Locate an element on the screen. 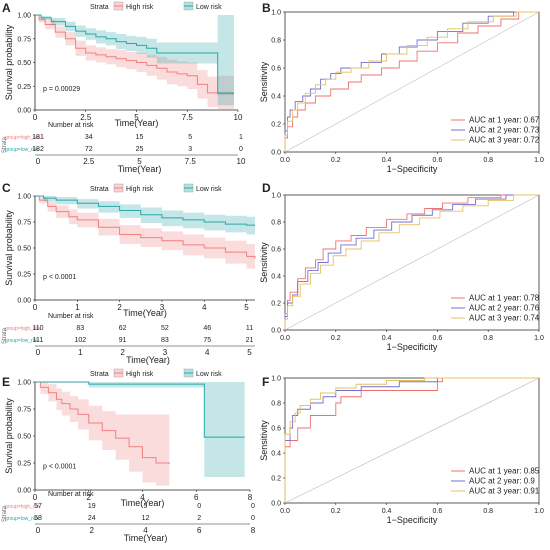  legend-label-2: AUC at 3 year: 0.72 is located at coordinates (504, 140).